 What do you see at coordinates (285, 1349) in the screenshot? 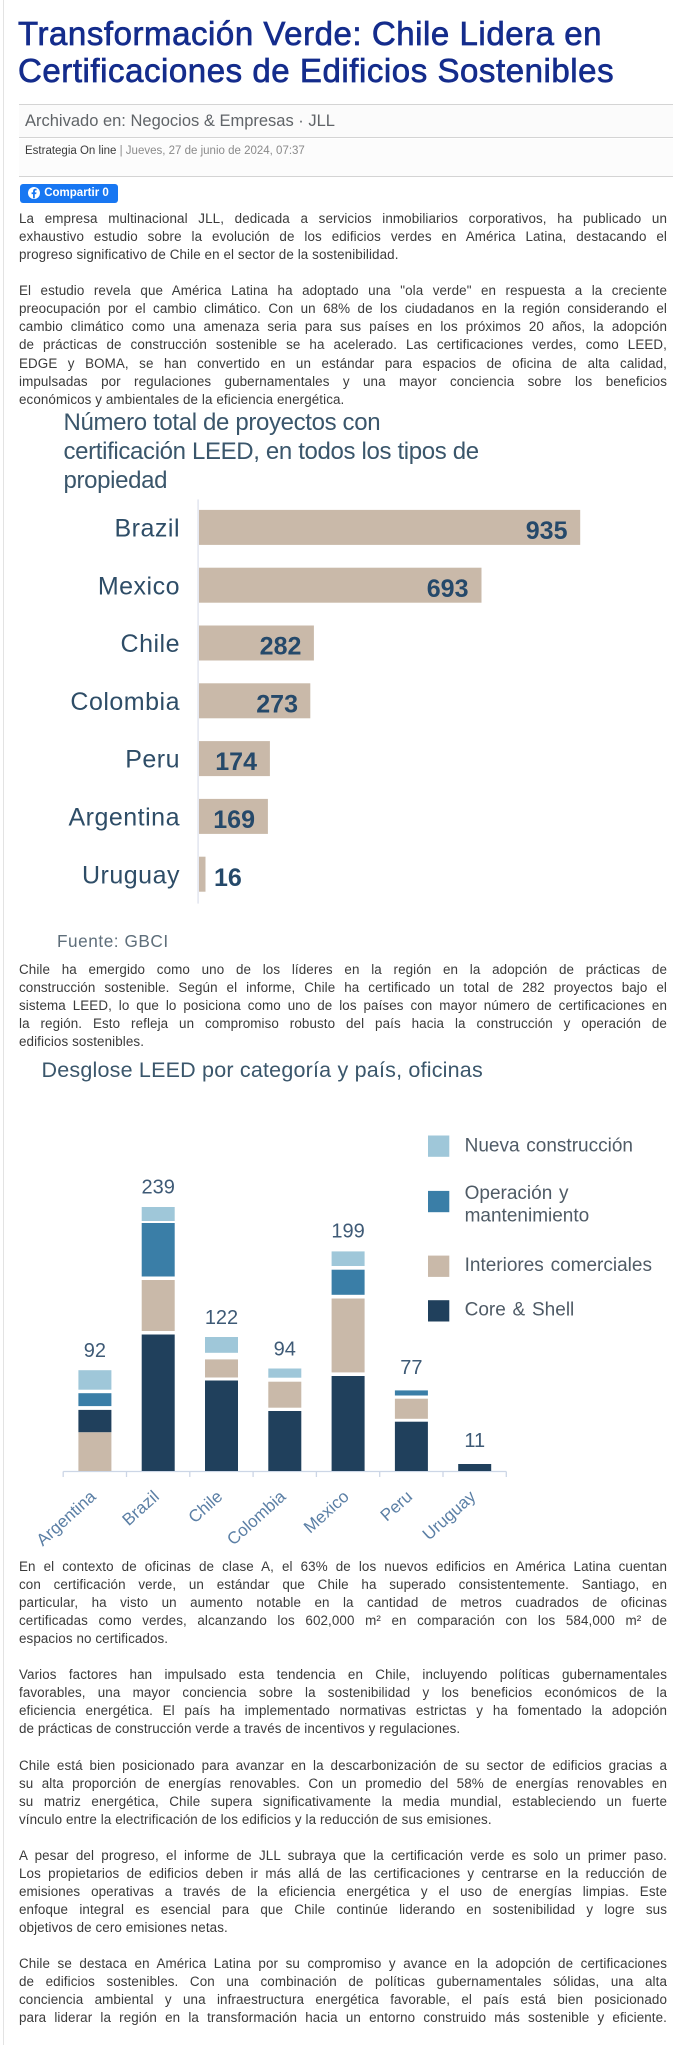
I see `svg-text: 94` at bounding box center [285, 1349].